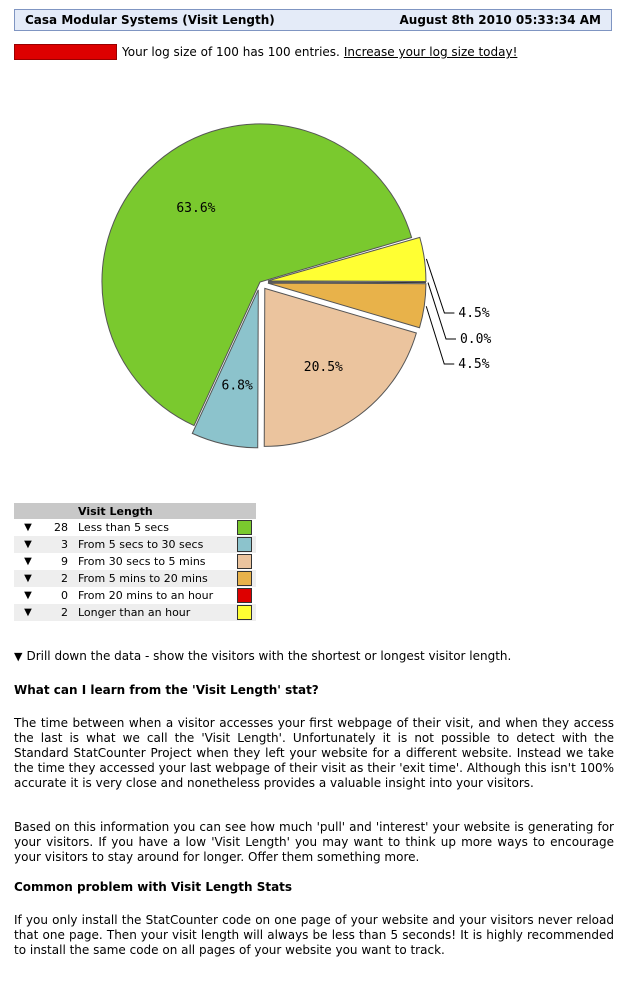 The width and height of the screenshot is (632, 982). What do you see at coordinates (60, 544) in the screenshot?
I see `row-count: 3` at bounding box center [60, 544].